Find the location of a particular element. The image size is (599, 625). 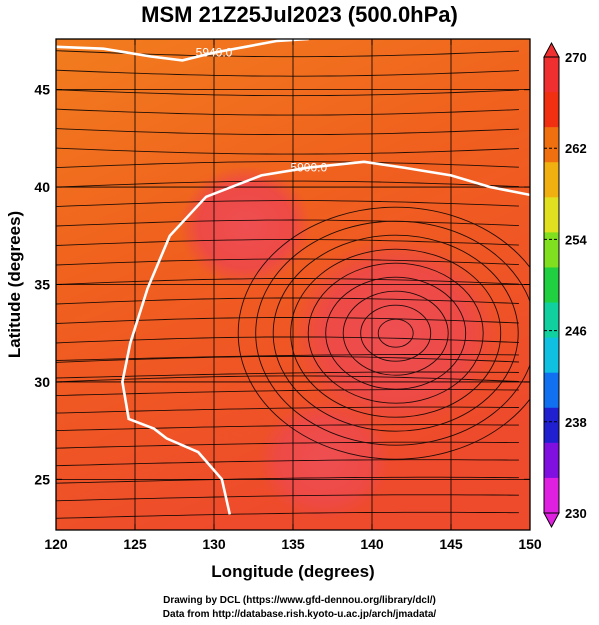

field-region-mid-field is located at coordinates (245, 226).